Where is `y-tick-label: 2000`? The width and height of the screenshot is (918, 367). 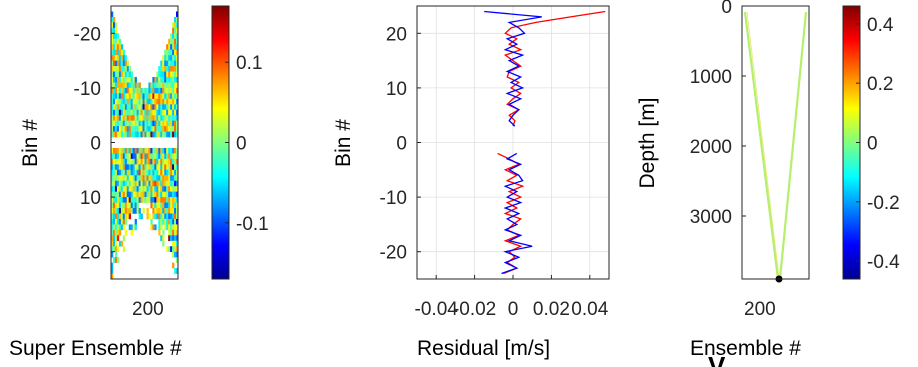
y-tick-label: 2000 is located at coordinates (711, 147).